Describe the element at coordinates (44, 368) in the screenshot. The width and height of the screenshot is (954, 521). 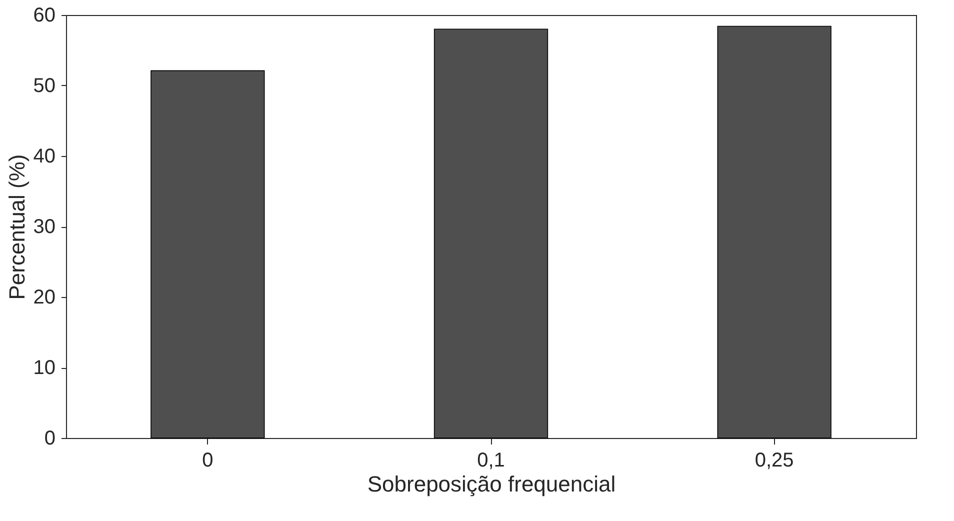
I see `y-tick-label: 10` at that location.